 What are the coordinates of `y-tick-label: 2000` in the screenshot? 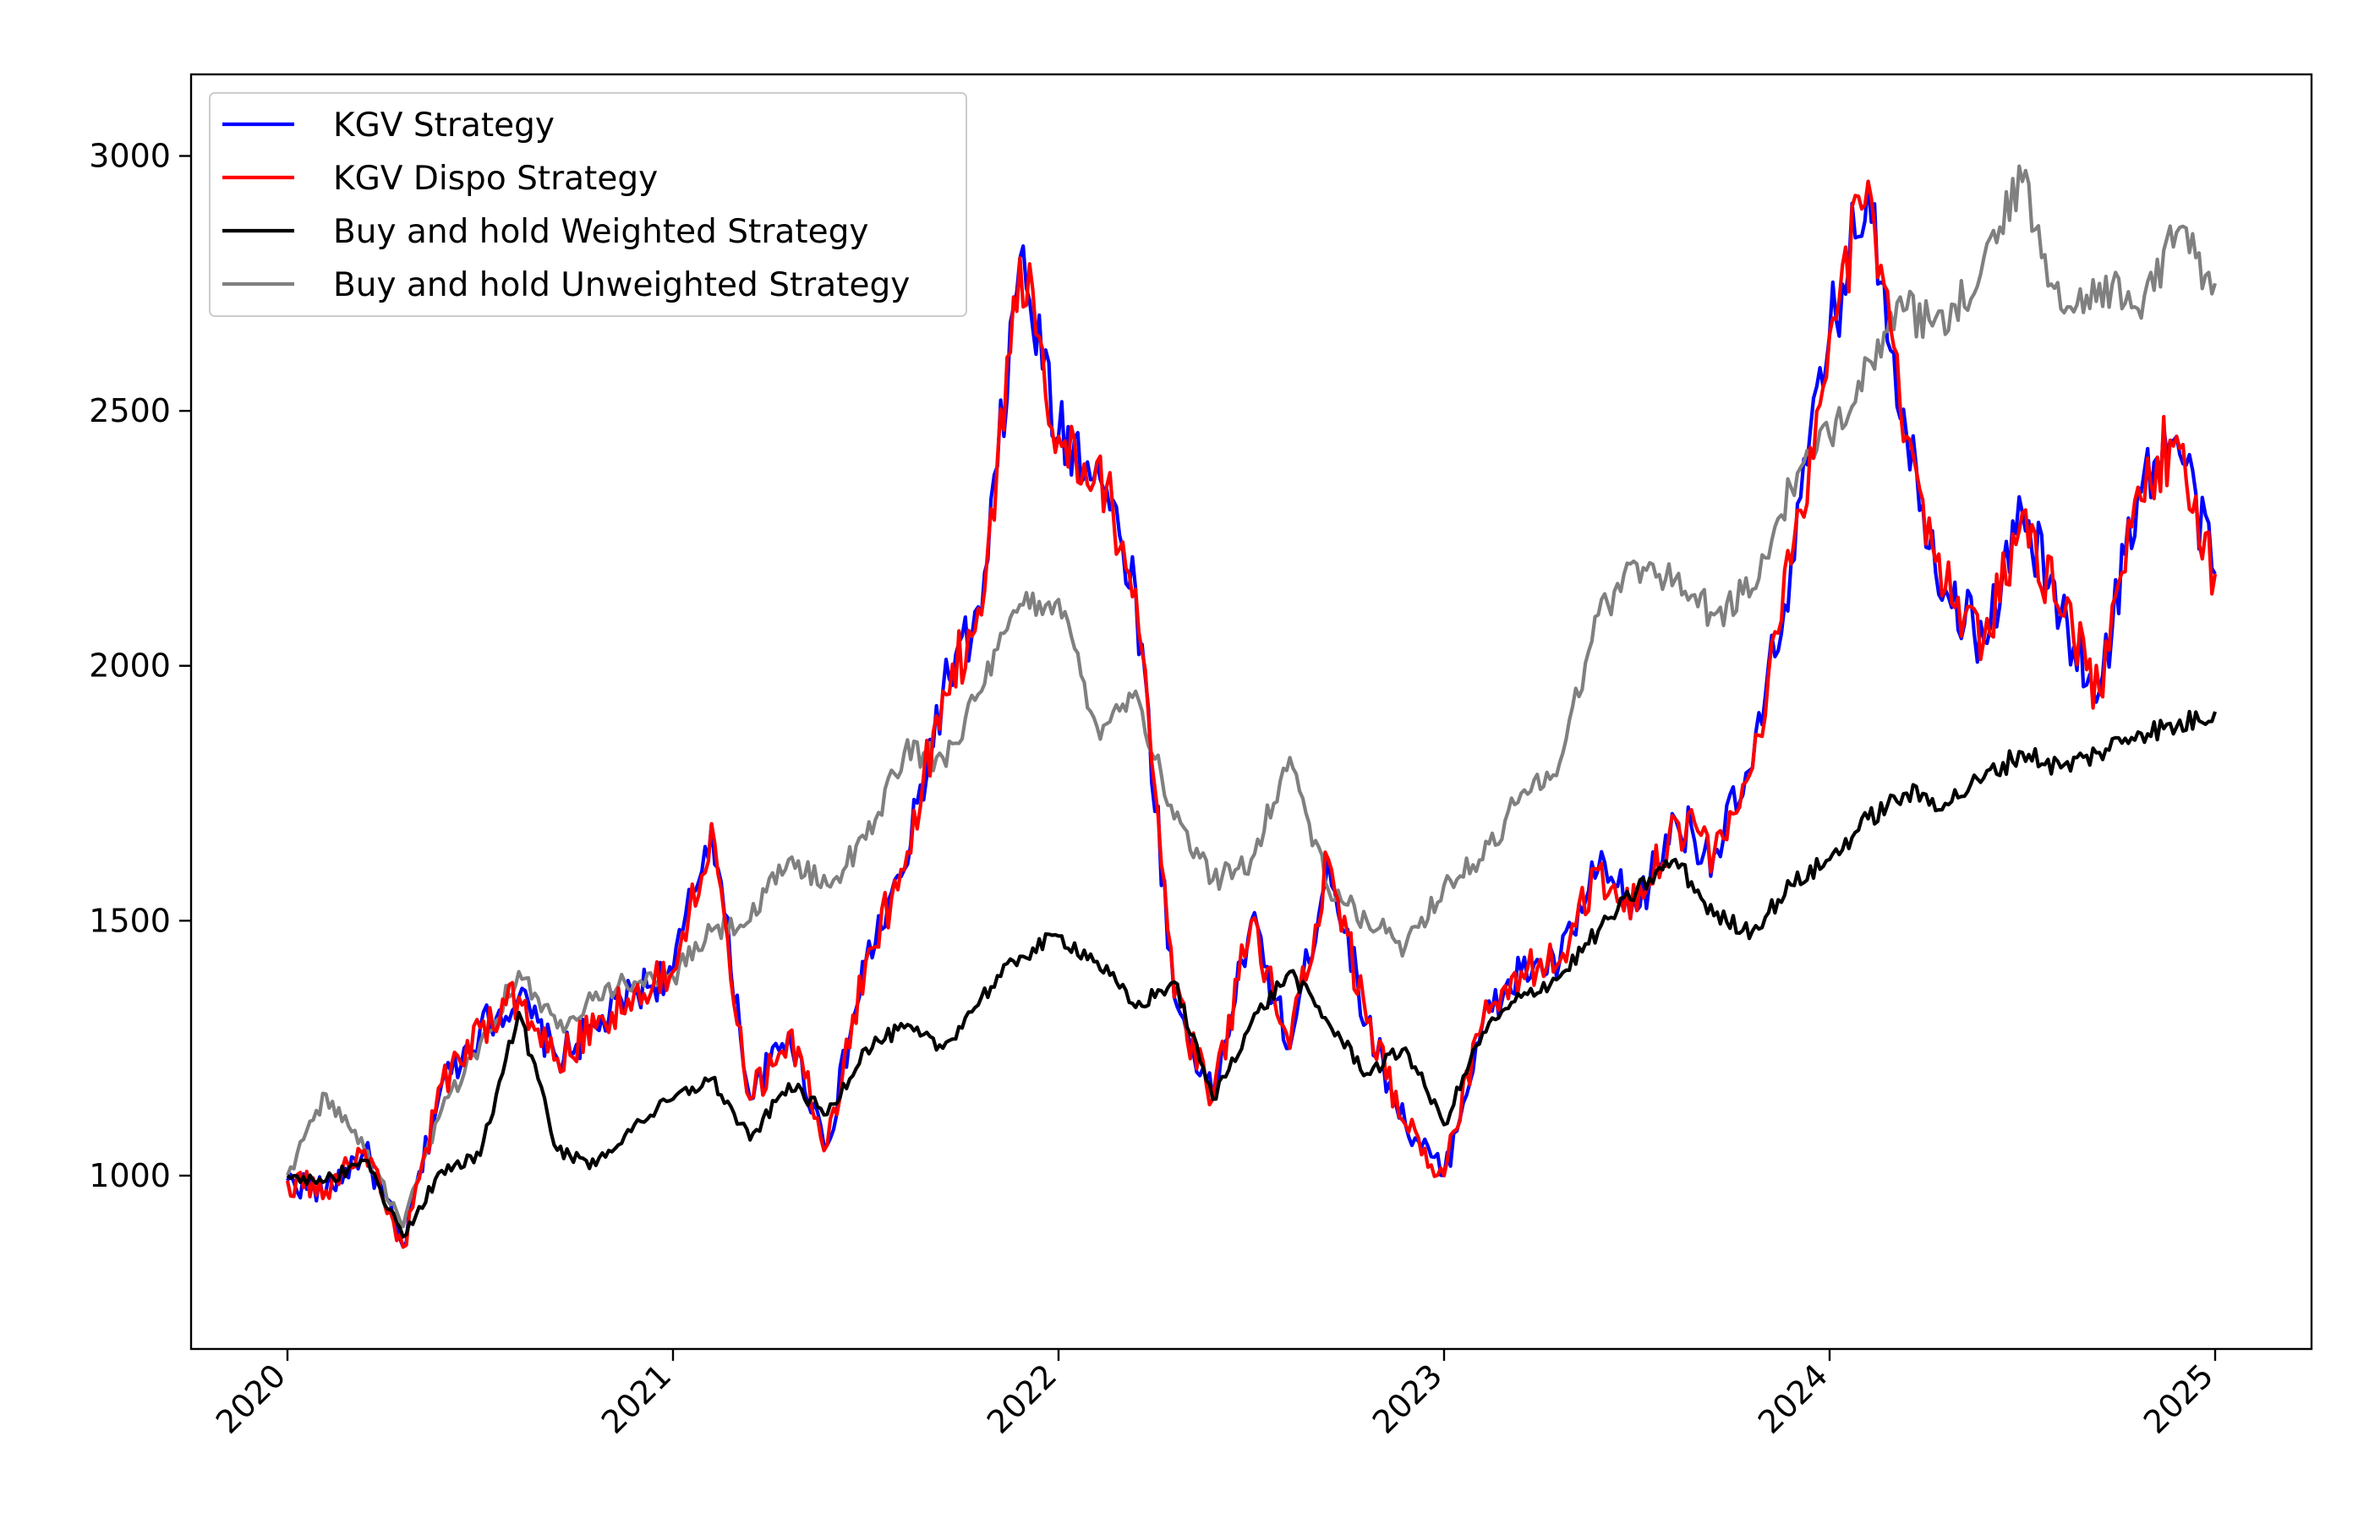 It's located at (130, 666).